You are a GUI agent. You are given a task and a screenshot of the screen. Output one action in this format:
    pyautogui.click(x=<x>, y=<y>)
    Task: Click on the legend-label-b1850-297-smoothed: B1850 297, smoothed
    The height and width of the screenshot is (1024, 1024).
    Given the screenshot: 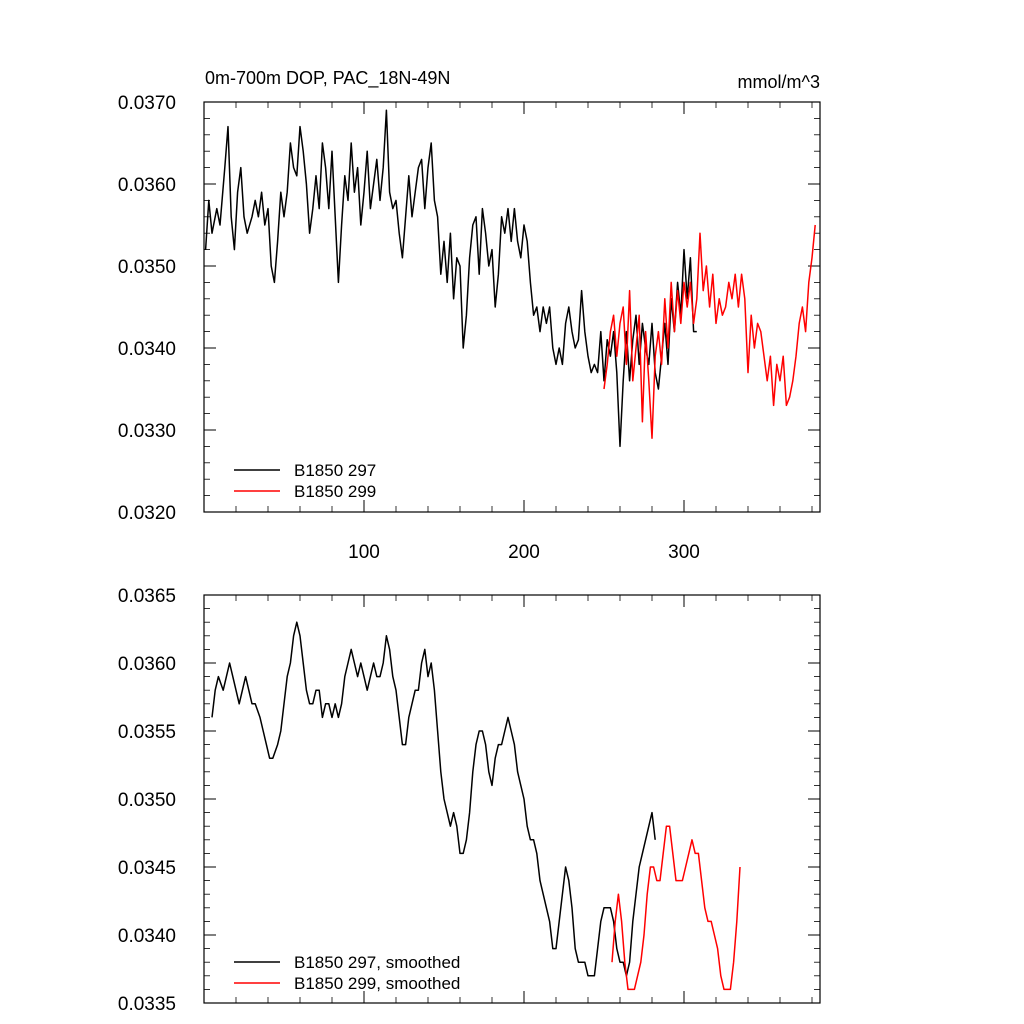 What is the action you would take?
    pyautogui.click(x=377, y=962)
    